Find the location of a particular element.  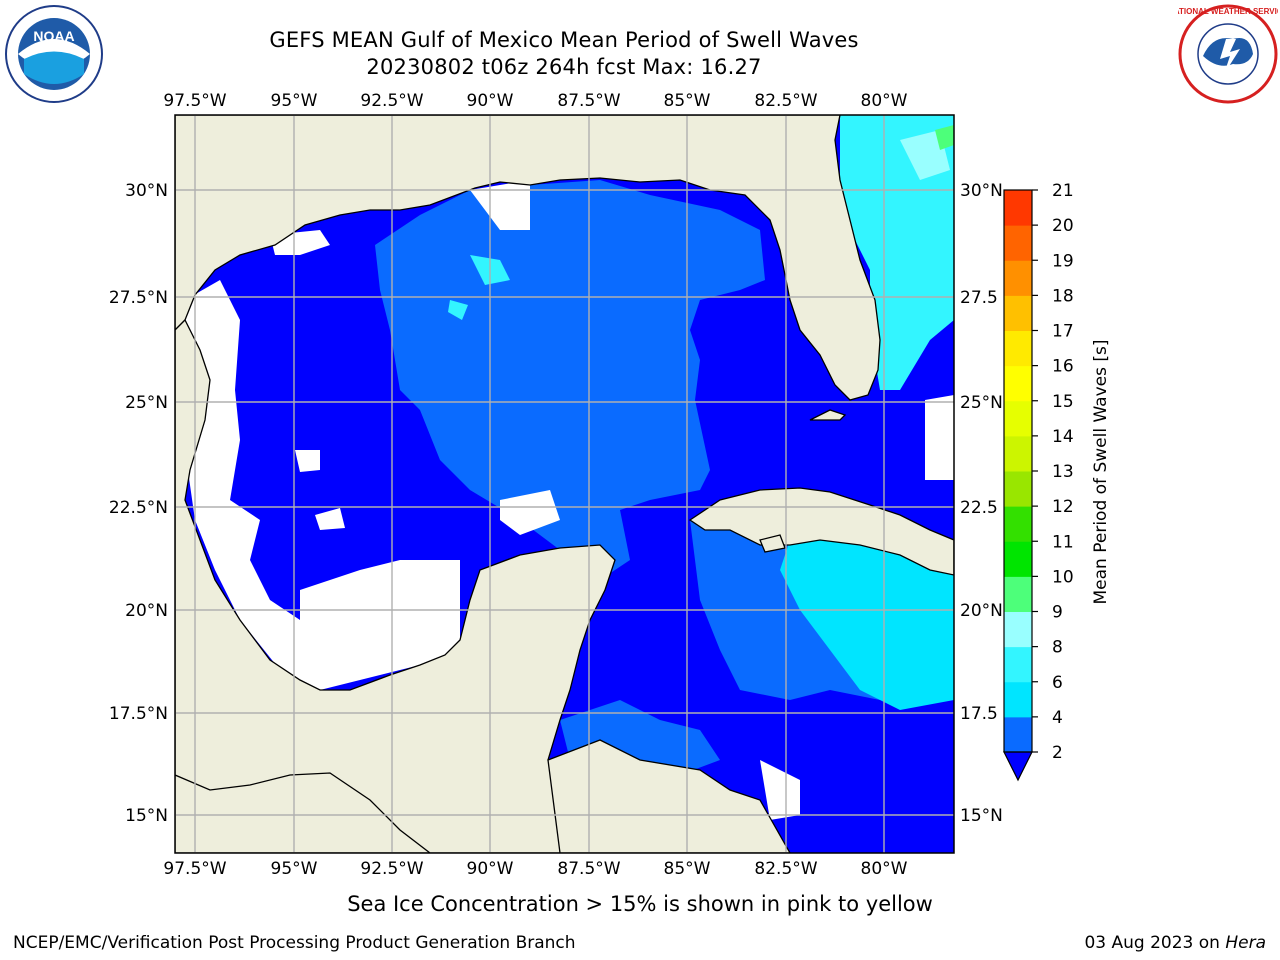

lat-labels-right: 30°N 27.5 25°N 22.5 20°N 17.5 15°N is located at coordinates (981, 503).